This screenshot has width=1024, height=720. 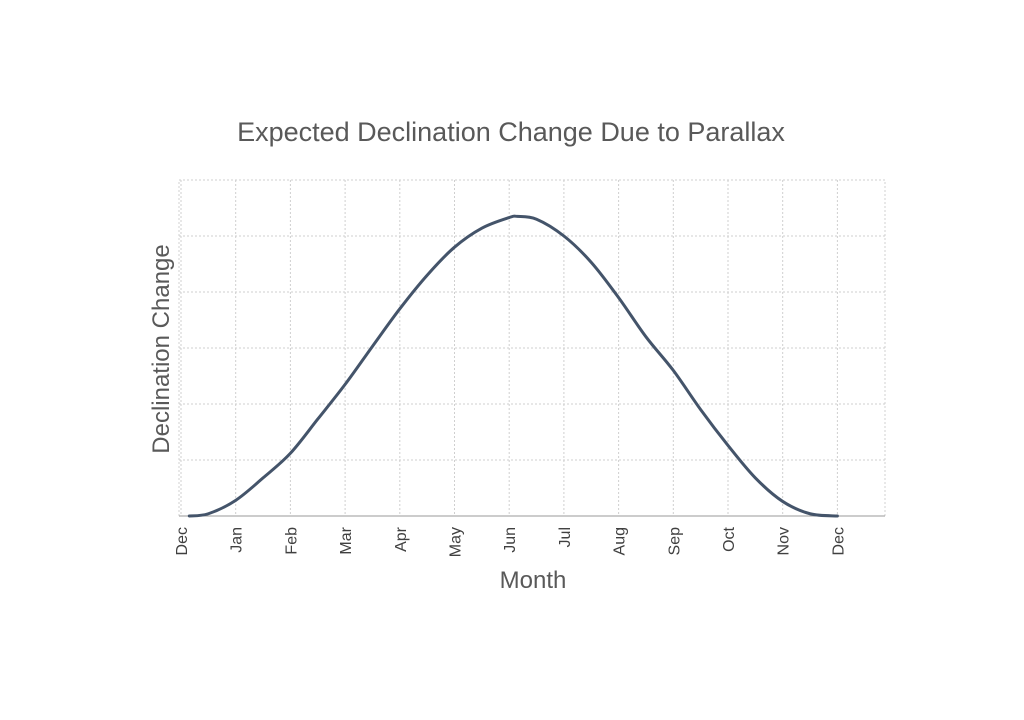 I want to click on x-tick-label: Jul, so click(x=565, y=537).